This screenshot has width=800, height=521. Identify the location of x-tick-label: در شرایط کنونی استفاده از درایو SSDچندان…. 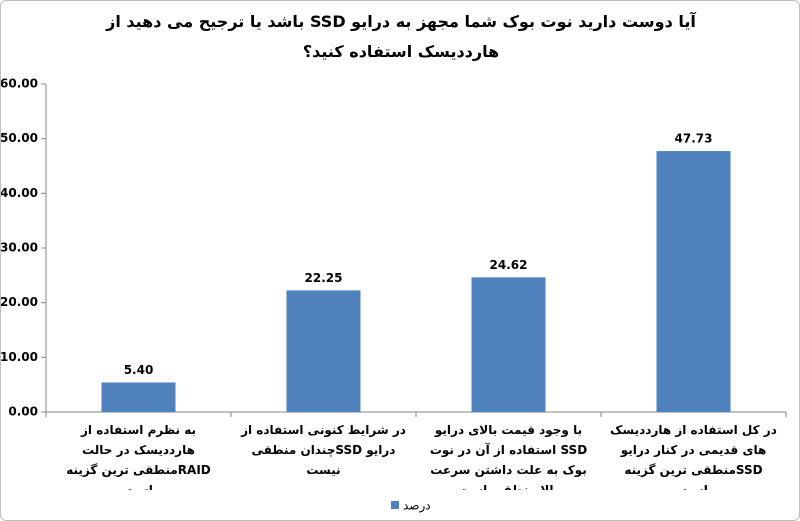
(323, 450).